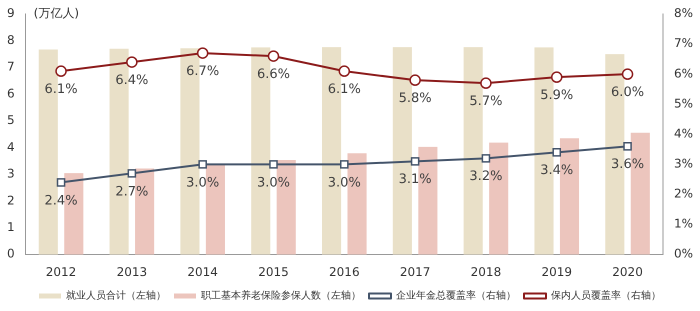  What do you see at coordinates (627, 92) in the screenshot?
I see `data-label: 6.0%` at bounding box center [627, 92].